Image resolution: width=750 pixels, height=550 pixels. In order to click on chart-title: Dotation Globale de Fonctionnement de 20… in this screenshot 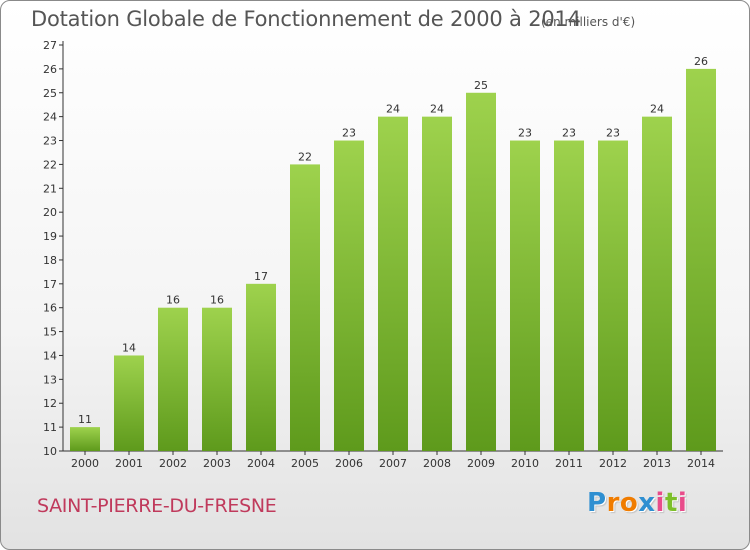, I will do `click(306, 19)`.